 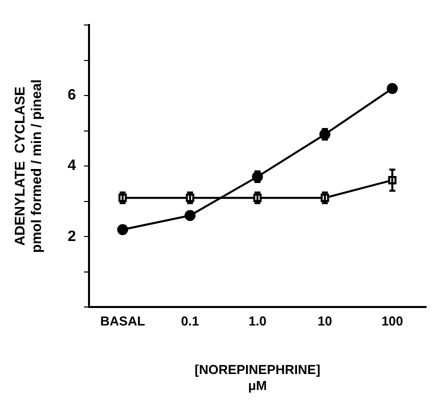 I want to click on y-axis-title: ADENYLATE CYCLASE pmol formed / min / pineal, so click(x=27, y=166).